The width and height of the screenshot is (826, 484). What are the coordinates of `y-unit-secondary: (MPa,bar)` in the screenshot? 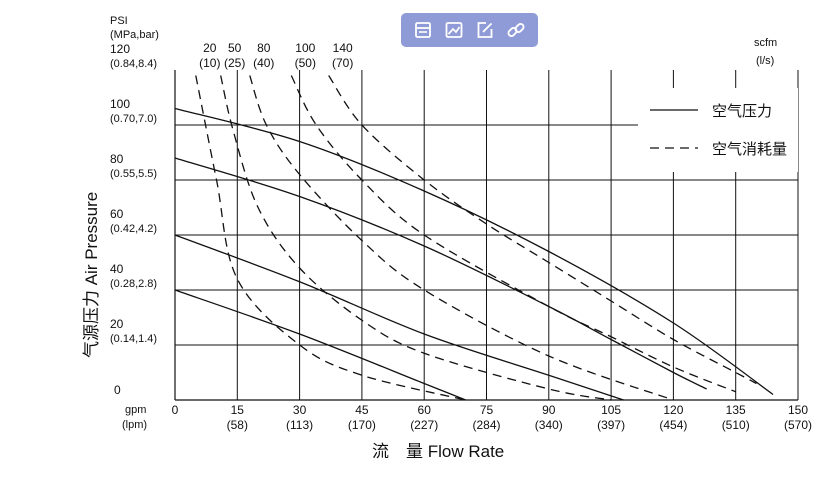 It's located at (134, 35).